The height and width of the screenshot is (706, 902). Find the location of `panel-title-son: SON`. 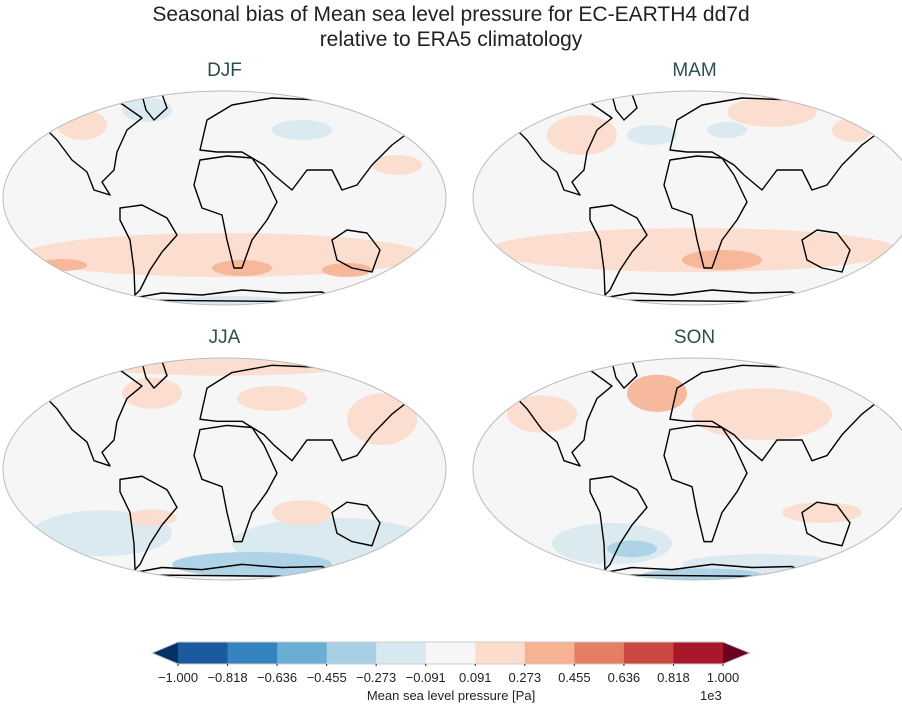

panel-title-son: SON is located at coordinates (694, 337).